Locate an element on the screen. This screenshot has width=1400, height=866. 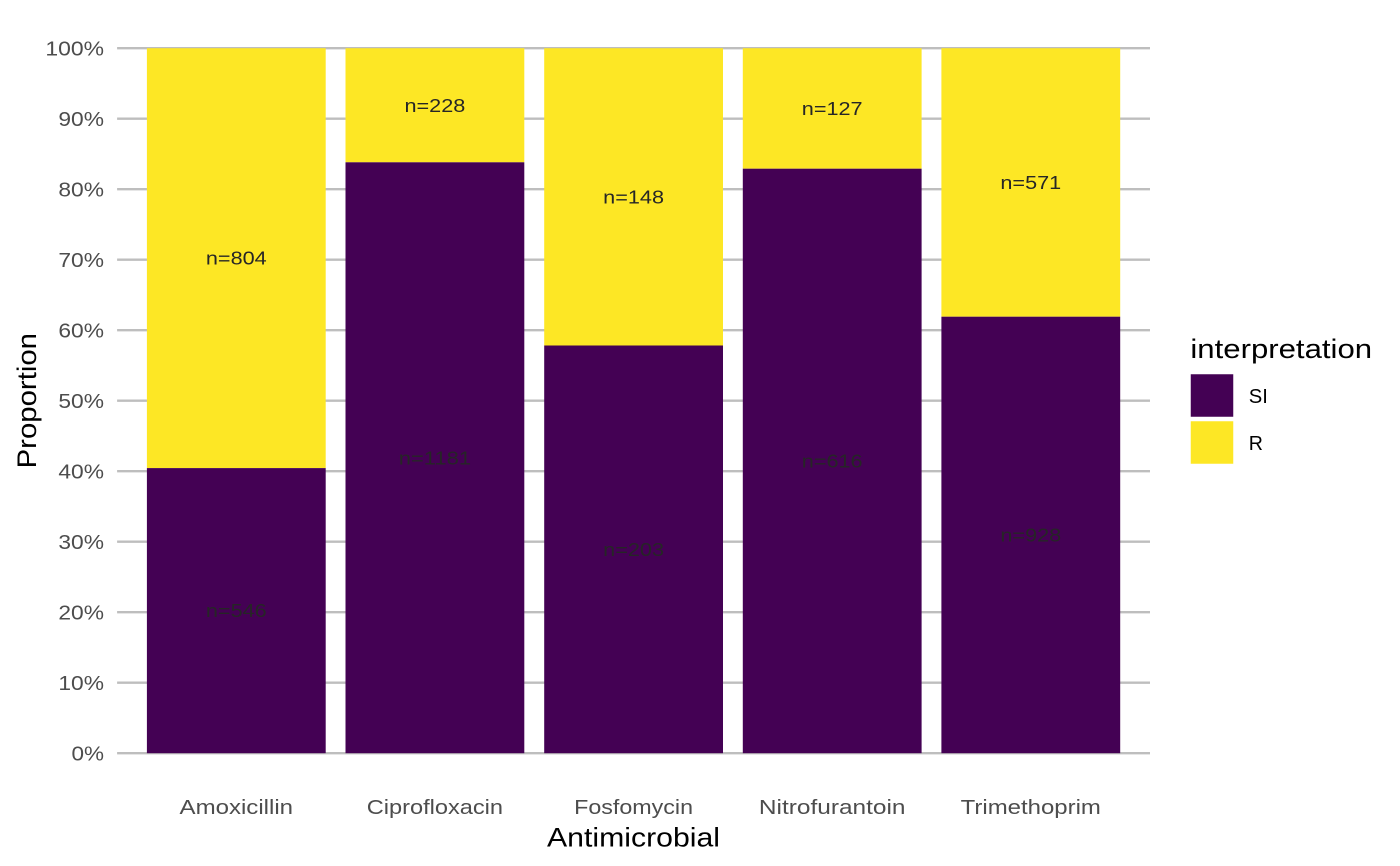
svg-text: Proportion is located at coordinates (27, 400).